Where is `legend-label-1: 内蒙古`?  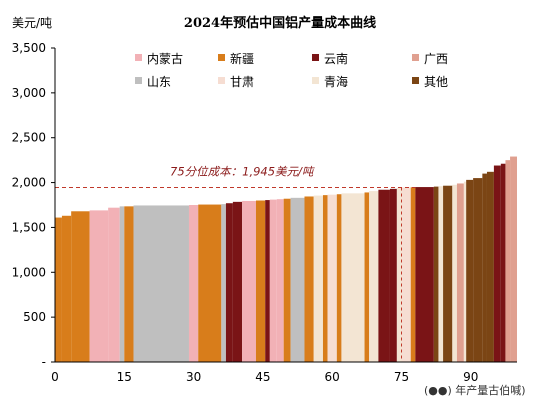
legend-label-1: 内蒙古 is located at coordinates (165, 58).